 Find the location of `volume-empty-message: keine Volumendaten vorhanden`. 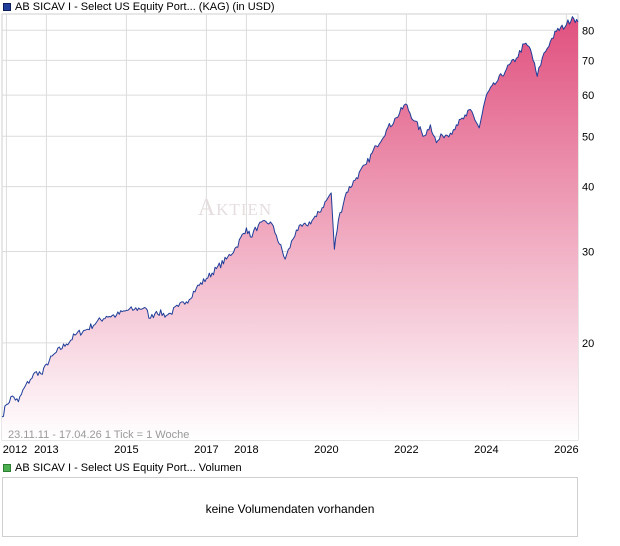

volume-empty-message: keine Volumendaten vorhanden is located at coordinates (290, 509).